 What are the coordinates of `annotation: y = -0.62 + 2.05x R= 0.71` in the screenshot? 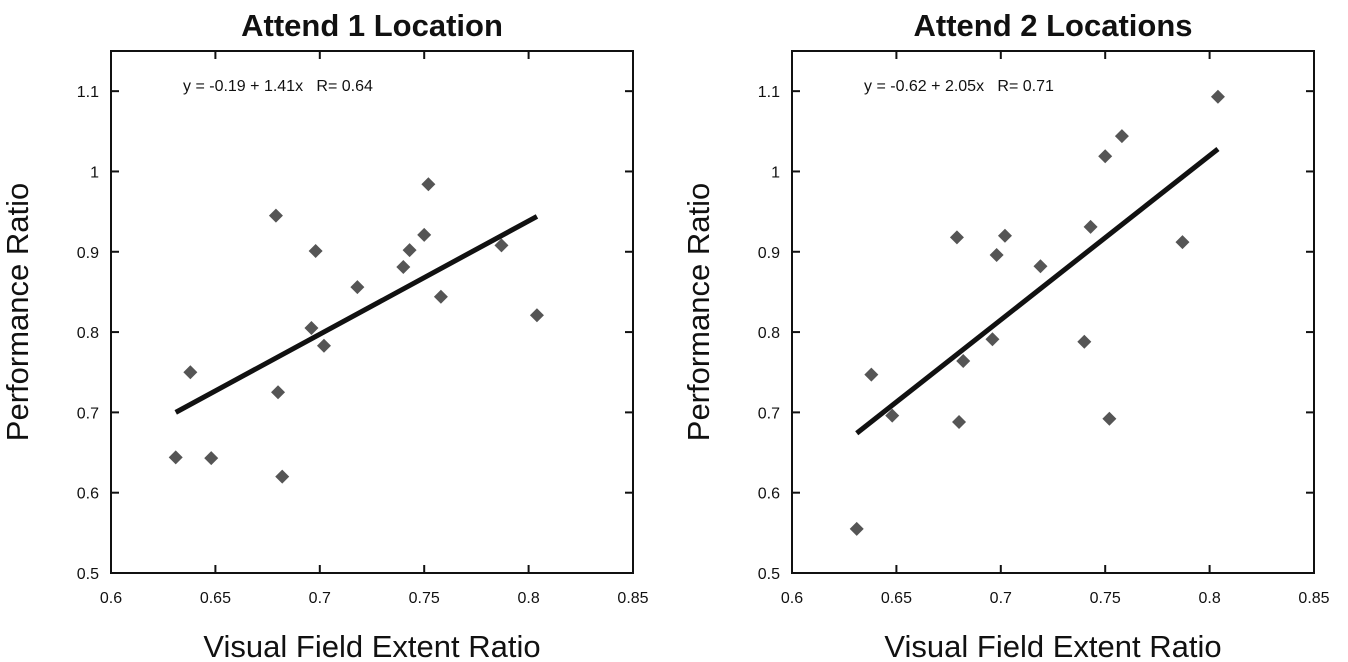 It's located at (959, 86).